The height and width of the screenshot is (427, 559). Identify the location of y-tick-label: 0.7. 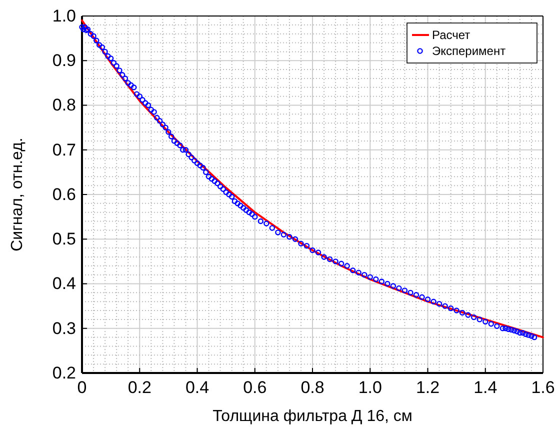
(64, 150).